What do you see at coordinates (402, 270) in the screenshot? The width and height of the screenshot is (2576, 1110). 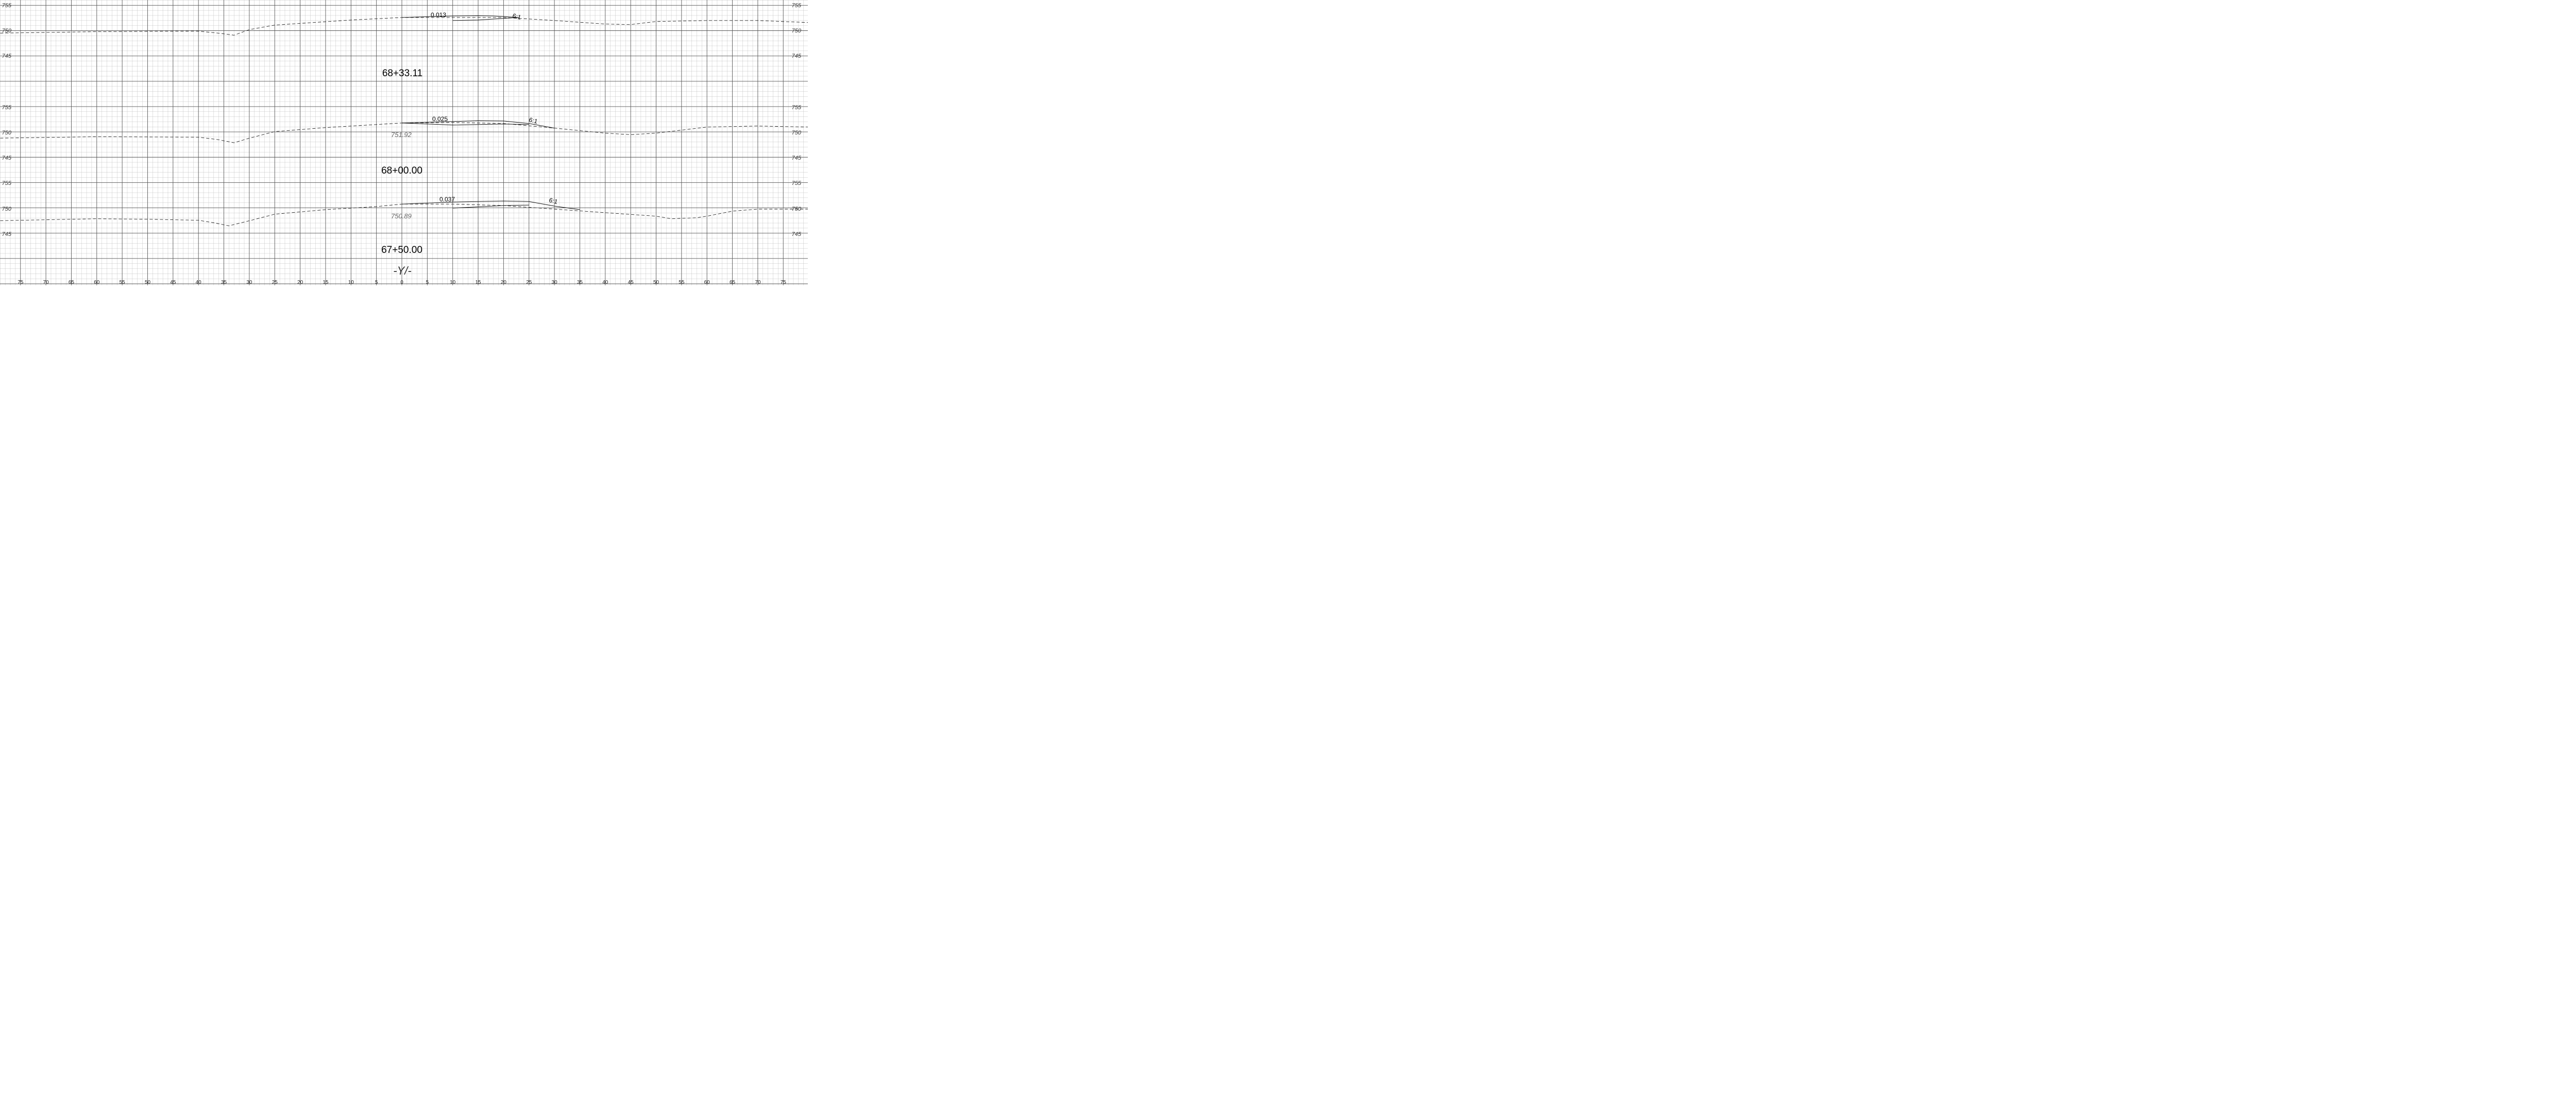 I see `alignment-label: -Y/-` at bounding box center [402, 270].